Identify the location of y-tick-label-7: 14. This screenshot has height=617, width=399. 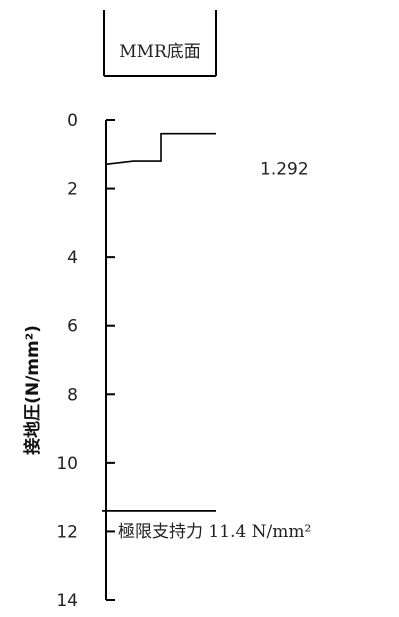
(67, 601).